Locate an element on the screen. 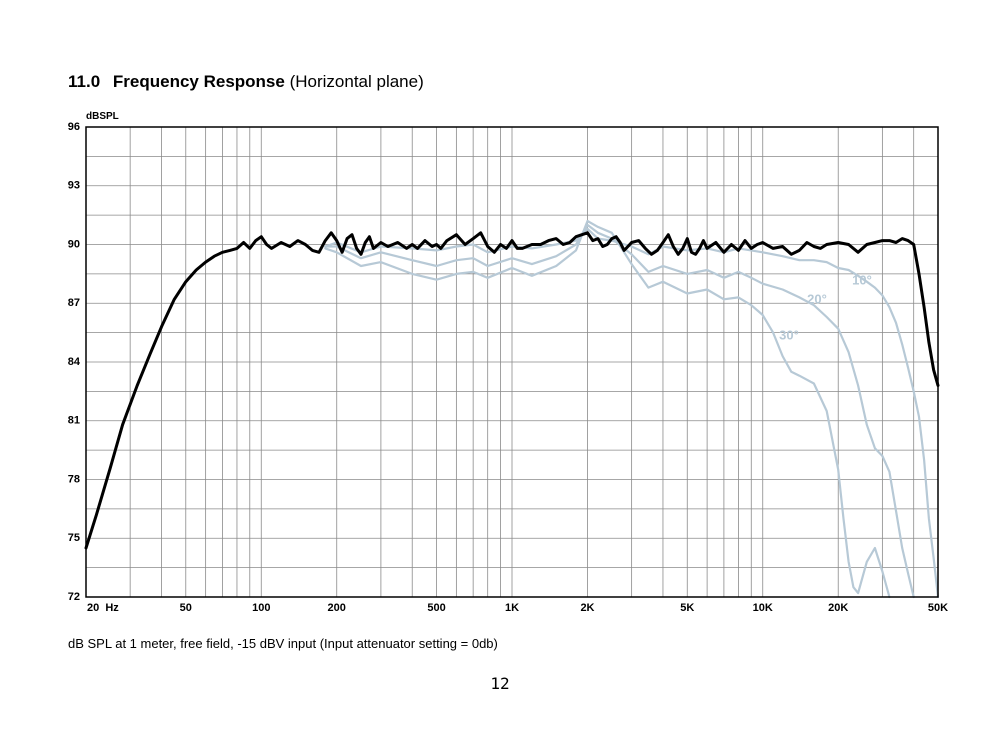 Image resolution: width=1000 pixels, height=740 pixels. x-tick-label: 100 is located at coordinates (261, 608).